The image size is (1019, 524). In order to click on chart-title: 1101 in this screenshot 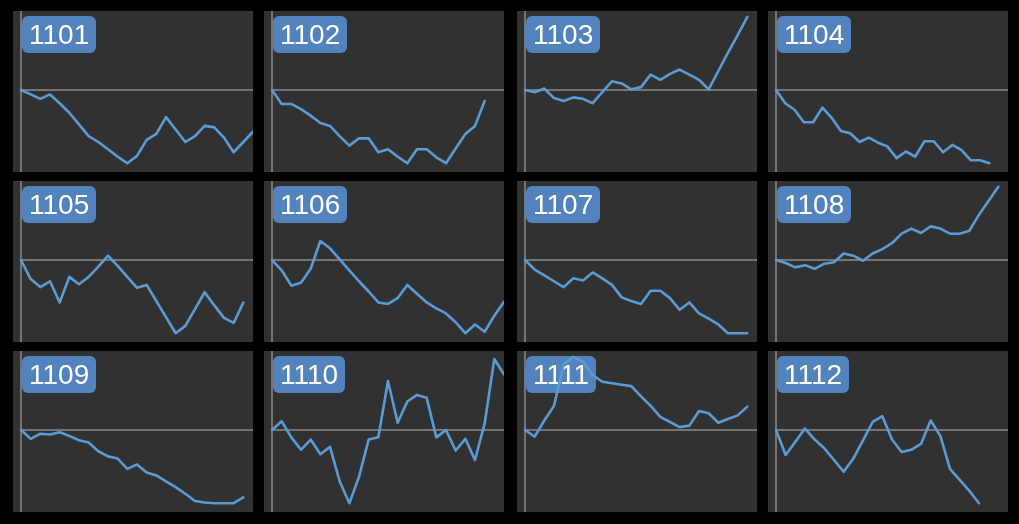, I will do `click(59, 34)`.